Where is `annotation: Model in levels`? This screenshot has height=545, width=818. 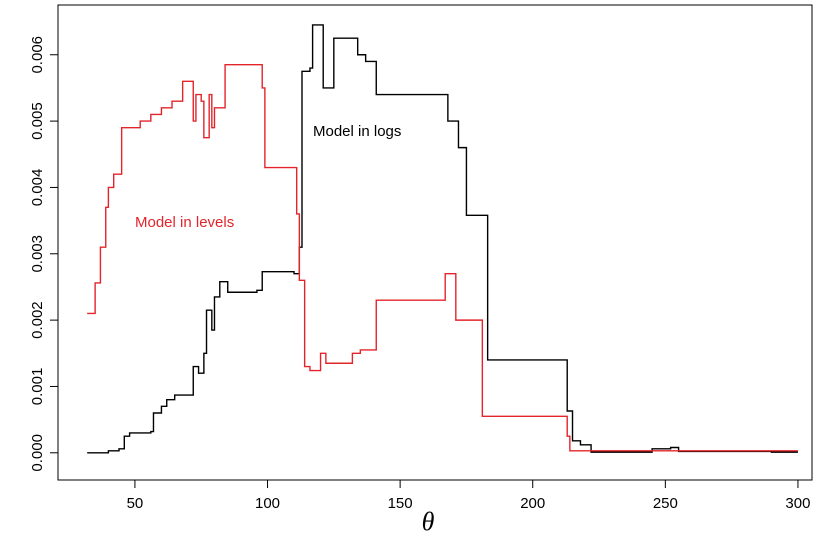 annotation: Model in levels is located at coordinates (184, 222).